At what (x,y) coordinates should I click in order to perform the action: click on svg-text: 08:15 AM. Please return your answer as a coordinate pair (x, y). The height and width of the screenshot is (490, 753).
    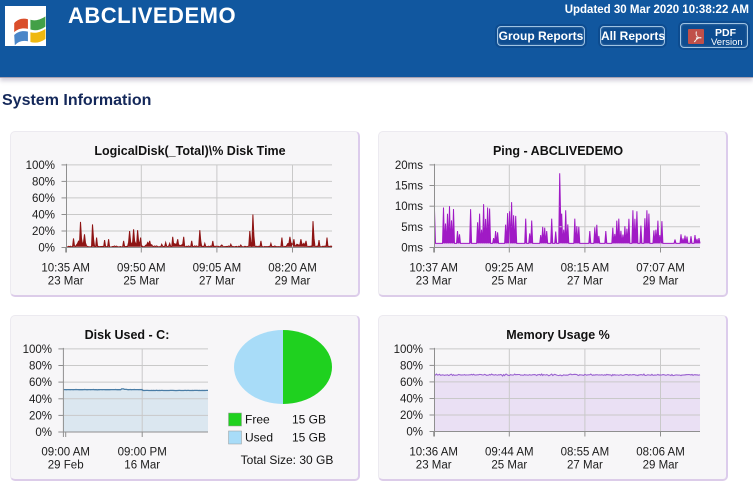
    Looking at the image, I should click on (585, 269).